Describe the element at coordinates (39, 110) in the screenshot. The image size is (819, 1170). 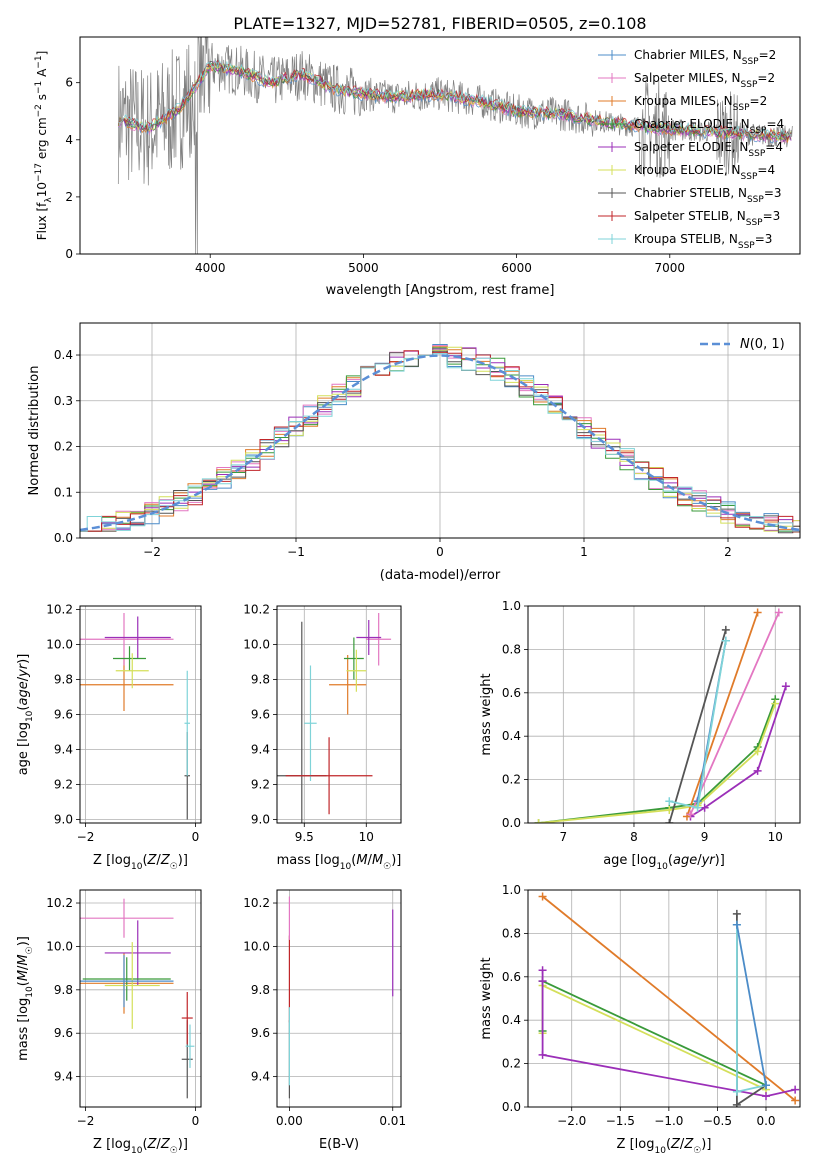
I see `ylabel-part: −2` at that location.